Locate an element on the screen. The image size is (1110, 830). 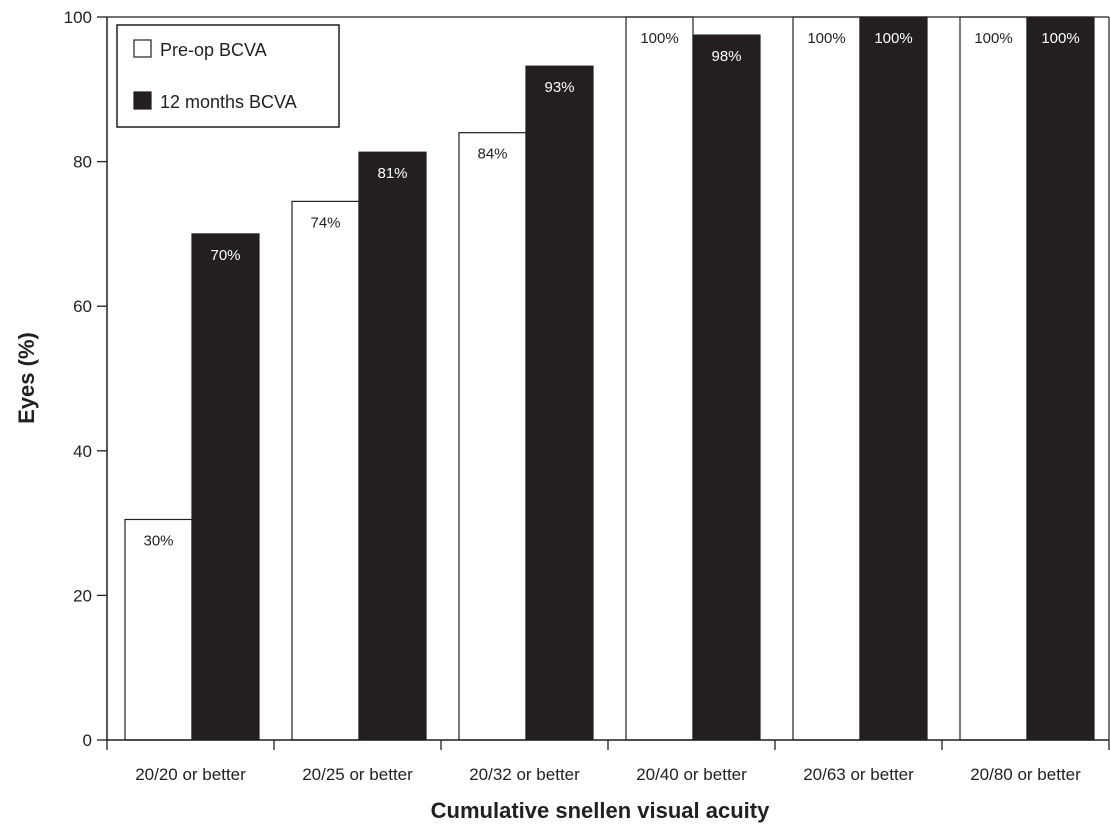
x-tick-label: 20/40 or better is located at coordinates (691, 774).